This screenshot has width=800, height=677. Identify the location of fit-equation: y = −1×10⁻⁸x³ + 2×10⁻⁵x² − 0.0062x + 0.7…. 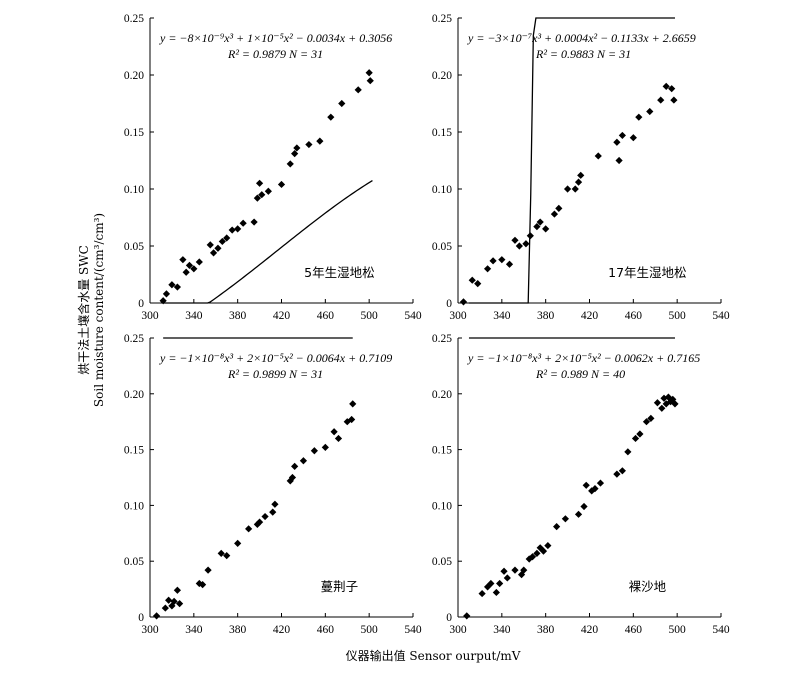
(583, 358).